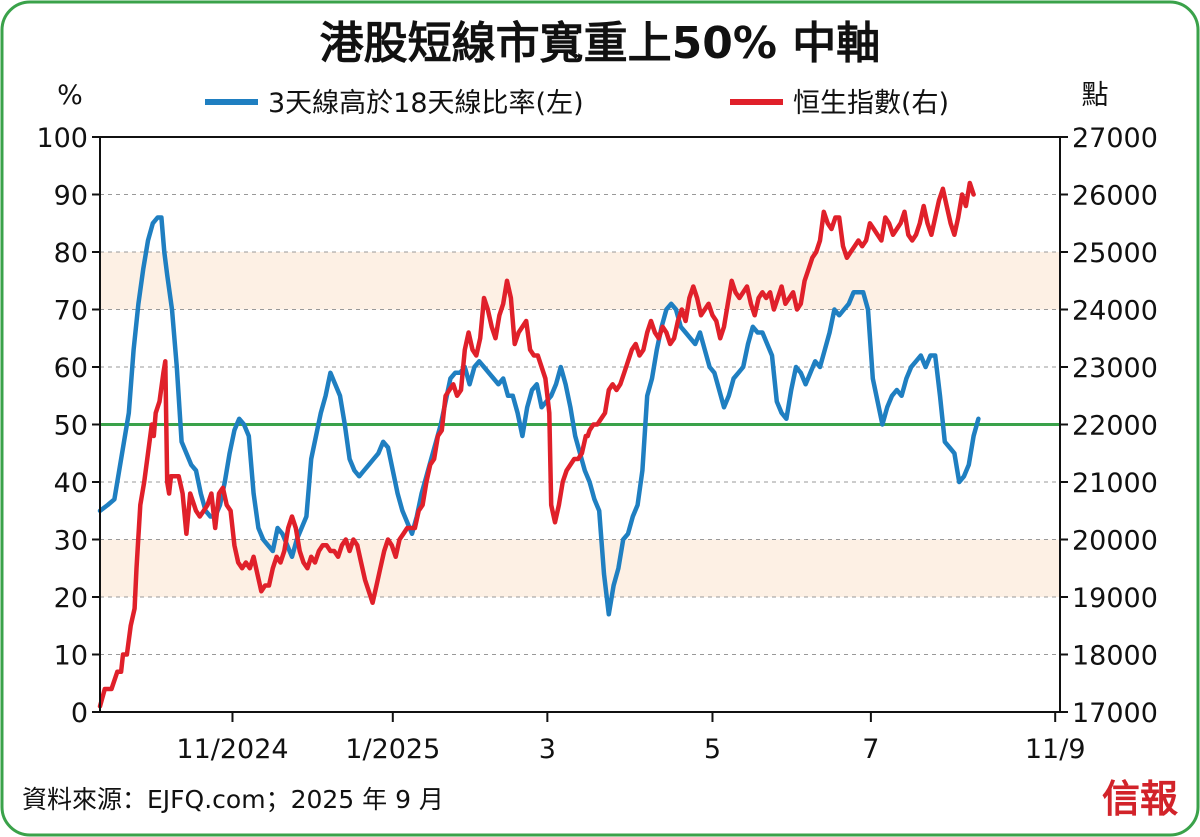 Image resolution: width=1200 pixels, height=837 pixels. Describe the element at coordinates (392, 749) in the screenshot. I see `x-tick-label: 1/2025` at that location.